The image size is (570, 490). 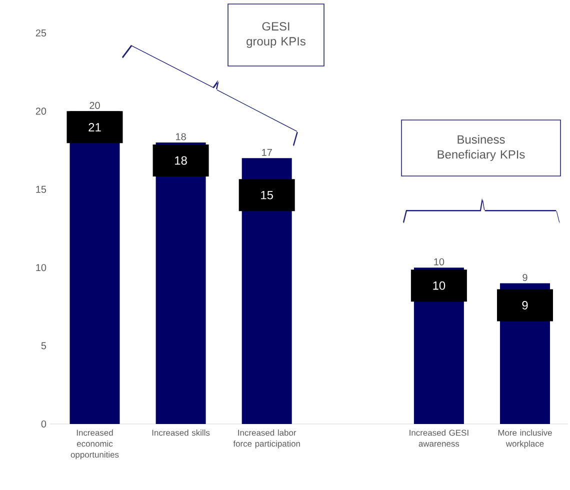 I want to click on annotation: Business Beneficiary KPIs, so click(x=481, y=148).